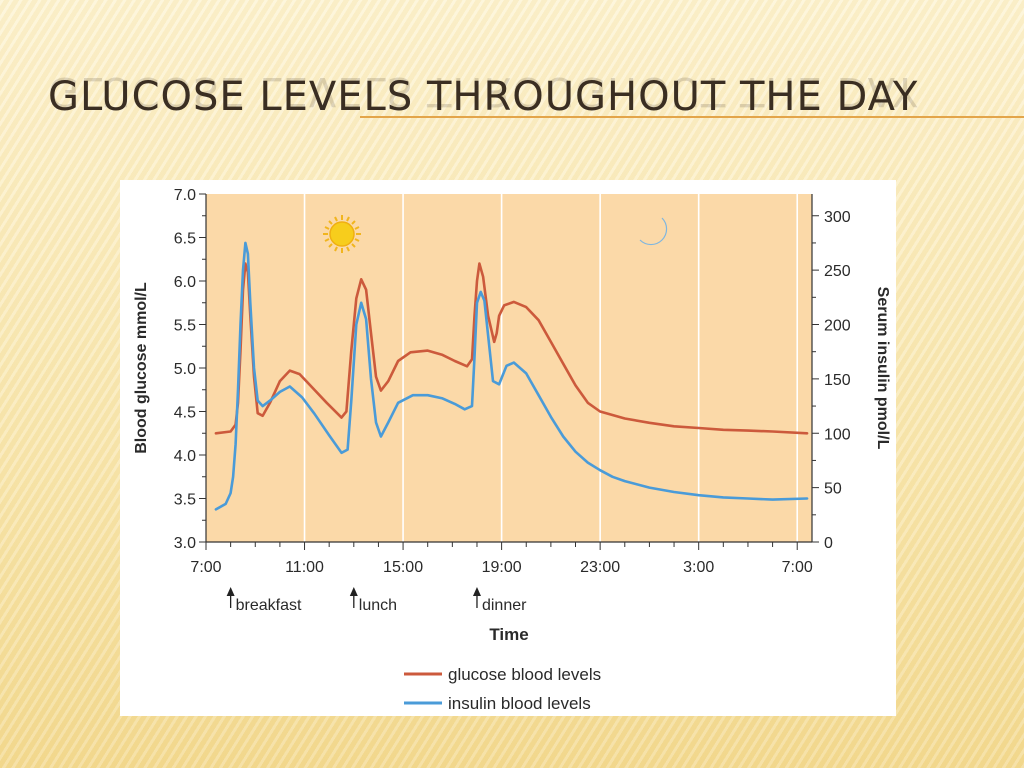 The height and width of the screenshot is (768, 1024). I want to click on moon-icon, so click(653, 231).